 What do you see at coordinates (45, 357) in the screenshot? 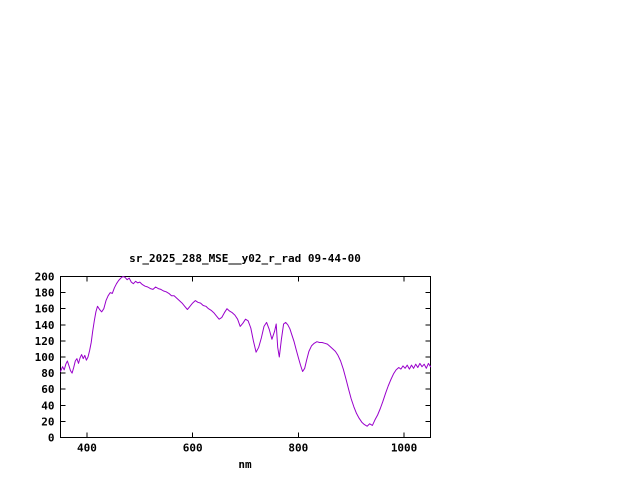
I see `y-tick-label: 100` at bounding box center [45, 357].